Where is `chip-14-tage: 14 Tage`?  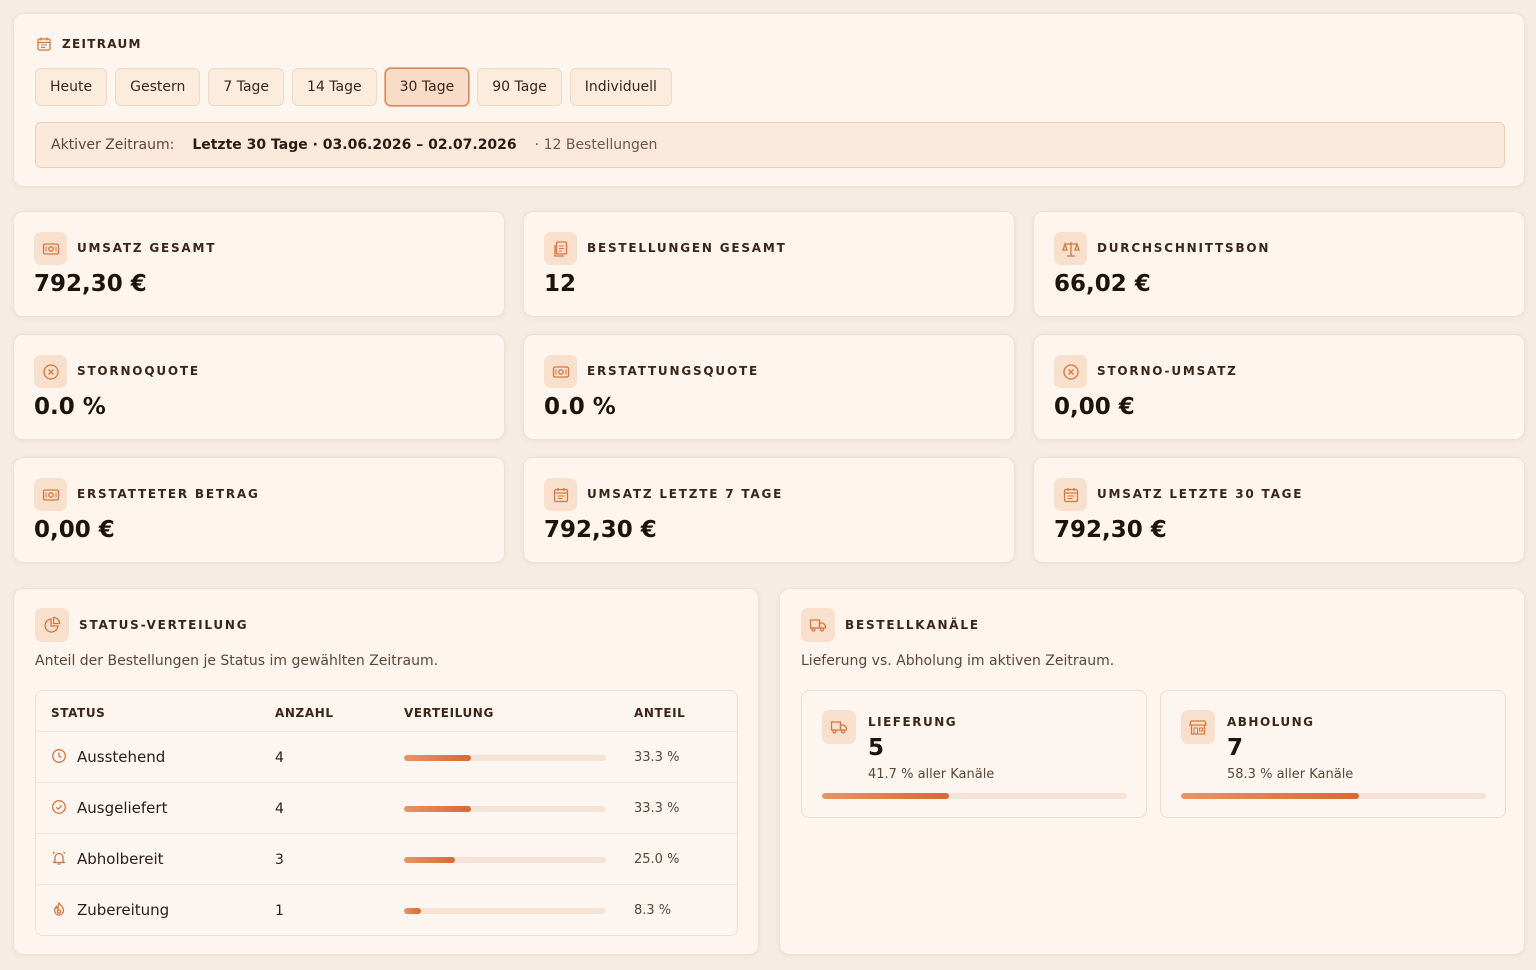 chip-14-tage: 14 Tage is located at coordinates (334, 87).